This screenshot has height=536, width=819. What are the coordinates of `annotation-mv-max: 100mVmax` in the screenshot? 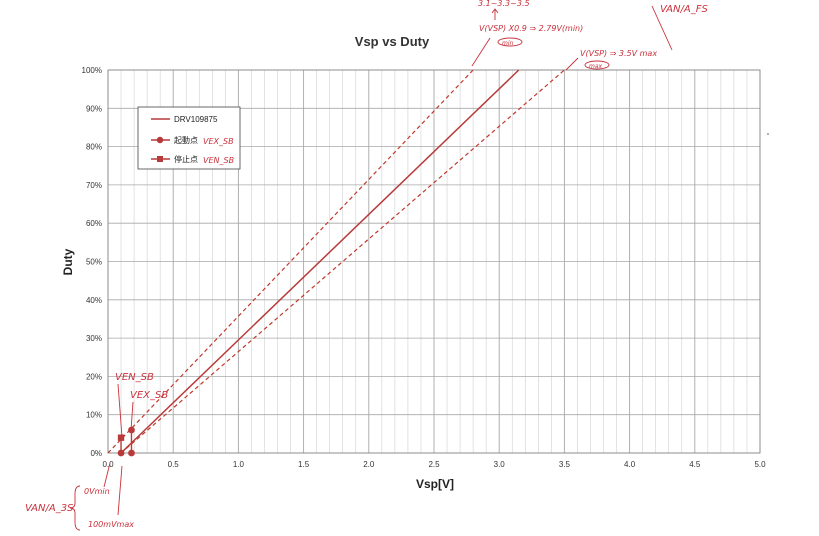 It's located at (111, 524).